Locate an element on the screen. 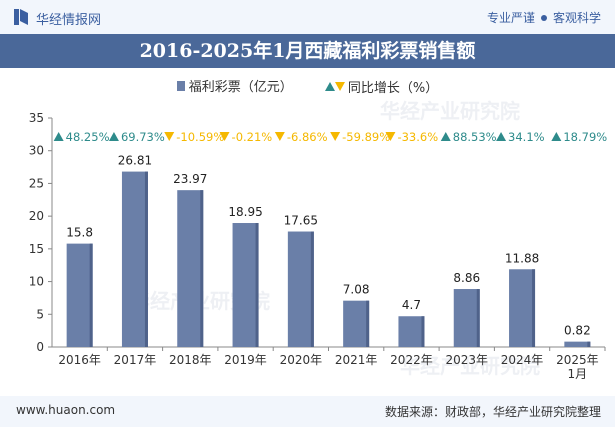 This screenshot has width=615, height=427. growth-label: 88.53% is located at coordinates (475, 137).